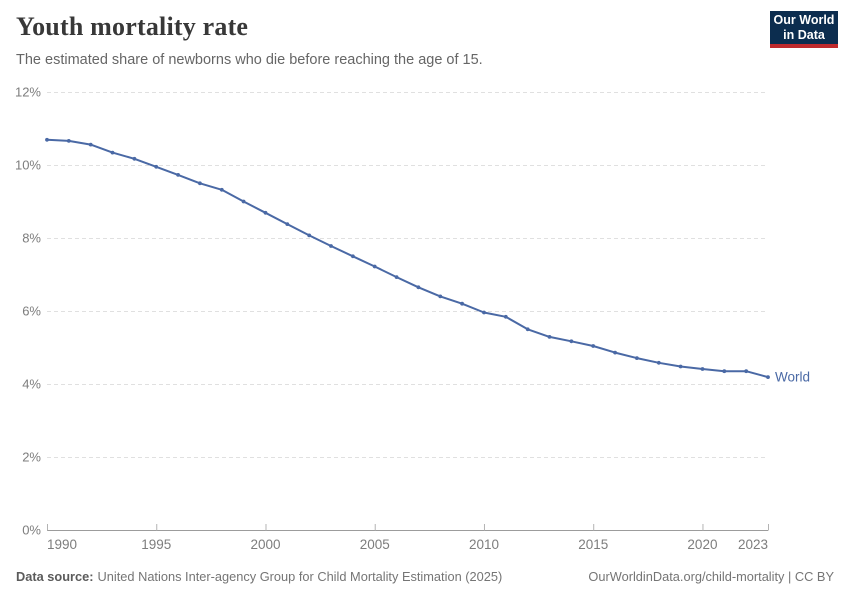  I want to click on page-title: Youth mortality rate, so click(132, 26).